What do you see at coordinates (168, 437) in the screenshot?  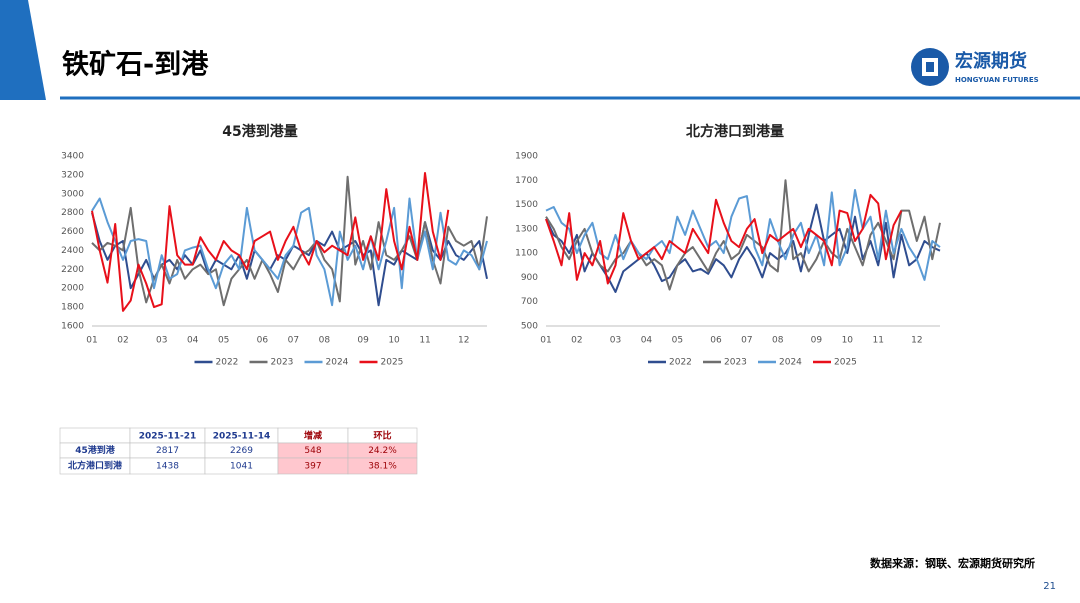 I see `table-header: 2025-11-21` at bounding box center [168, 437].